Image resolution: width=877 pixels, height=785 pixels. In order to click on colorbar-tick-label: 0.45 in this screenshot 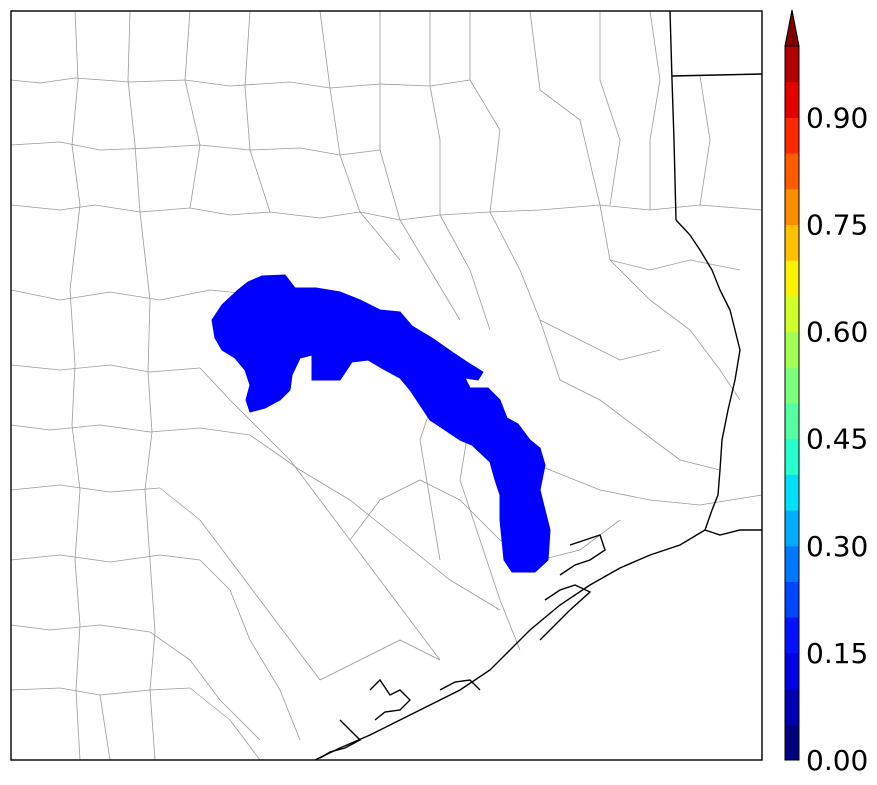, I will do `click(837, 439)`.